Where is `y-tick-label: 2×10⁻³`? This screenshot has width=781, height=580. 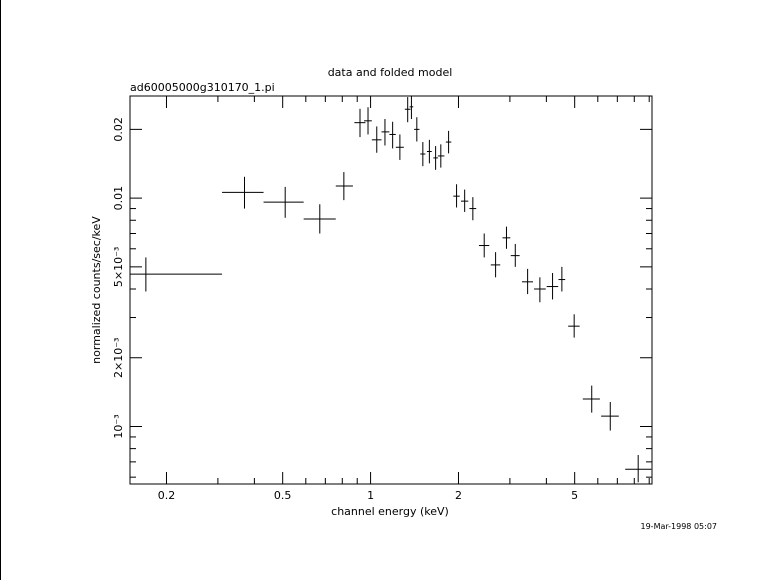
y-tick-label: 2×10⁻³ is located at coordinates (118, 358).